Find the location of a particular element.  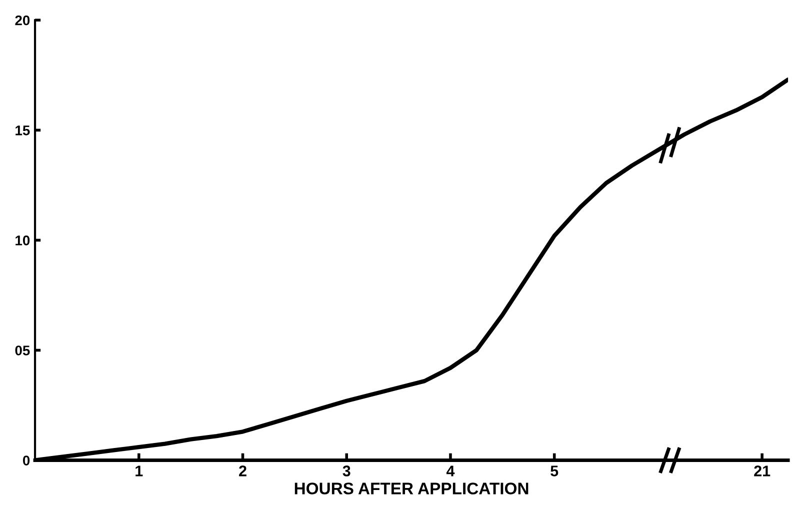

y-tick-label: 0 is located at coordinates (26, 461).